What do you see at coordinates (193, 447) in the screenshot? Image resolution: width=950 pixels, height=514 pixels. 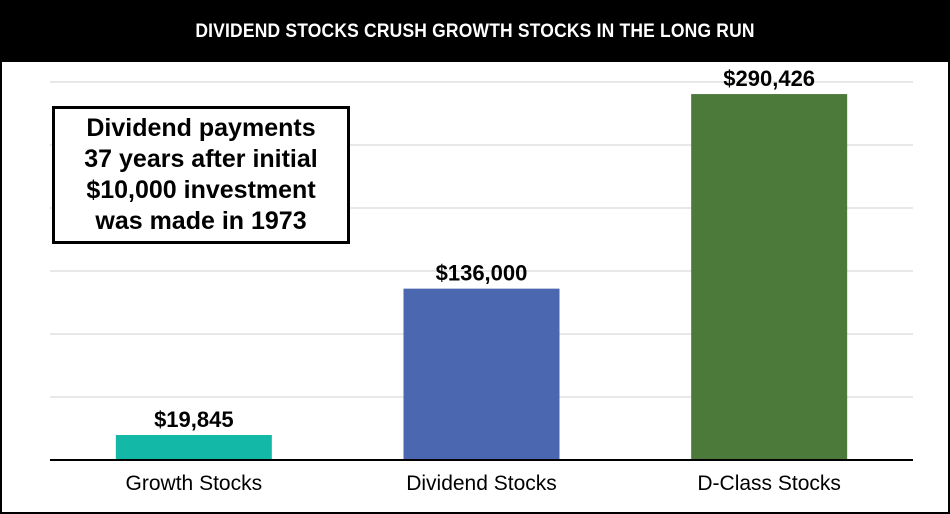 I see `bar-growth-stocks` at bounding box center [193, 447].